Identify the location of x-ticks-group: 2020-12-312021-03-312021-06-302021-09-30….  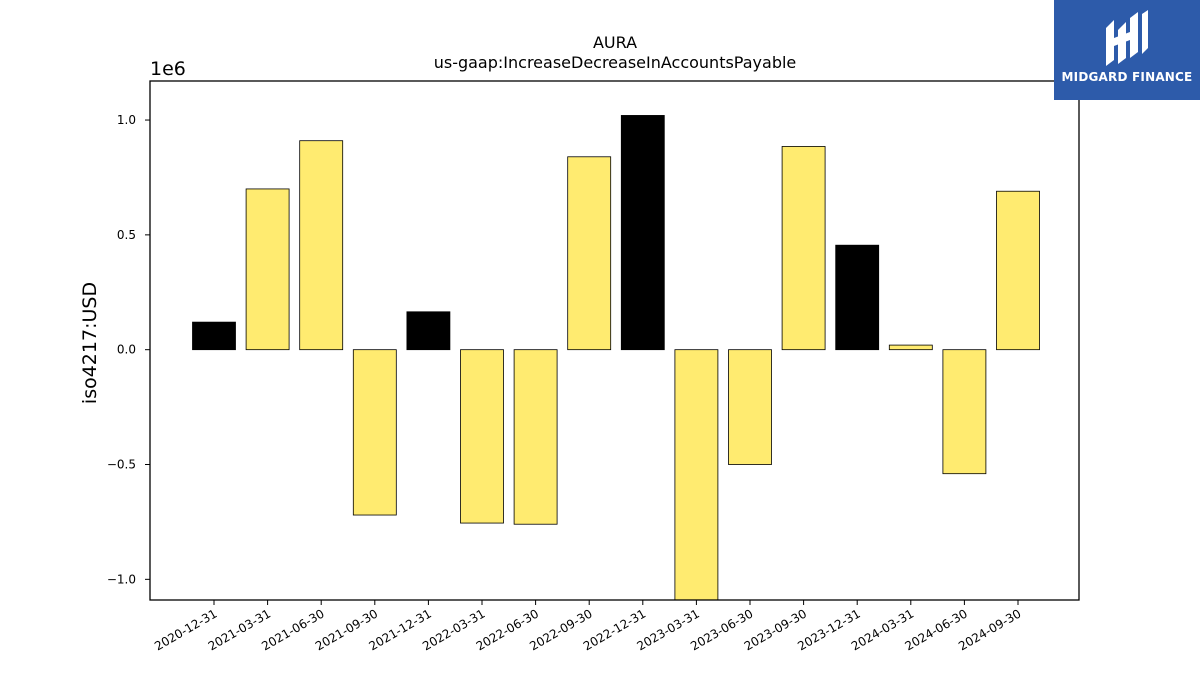
(588, 626).